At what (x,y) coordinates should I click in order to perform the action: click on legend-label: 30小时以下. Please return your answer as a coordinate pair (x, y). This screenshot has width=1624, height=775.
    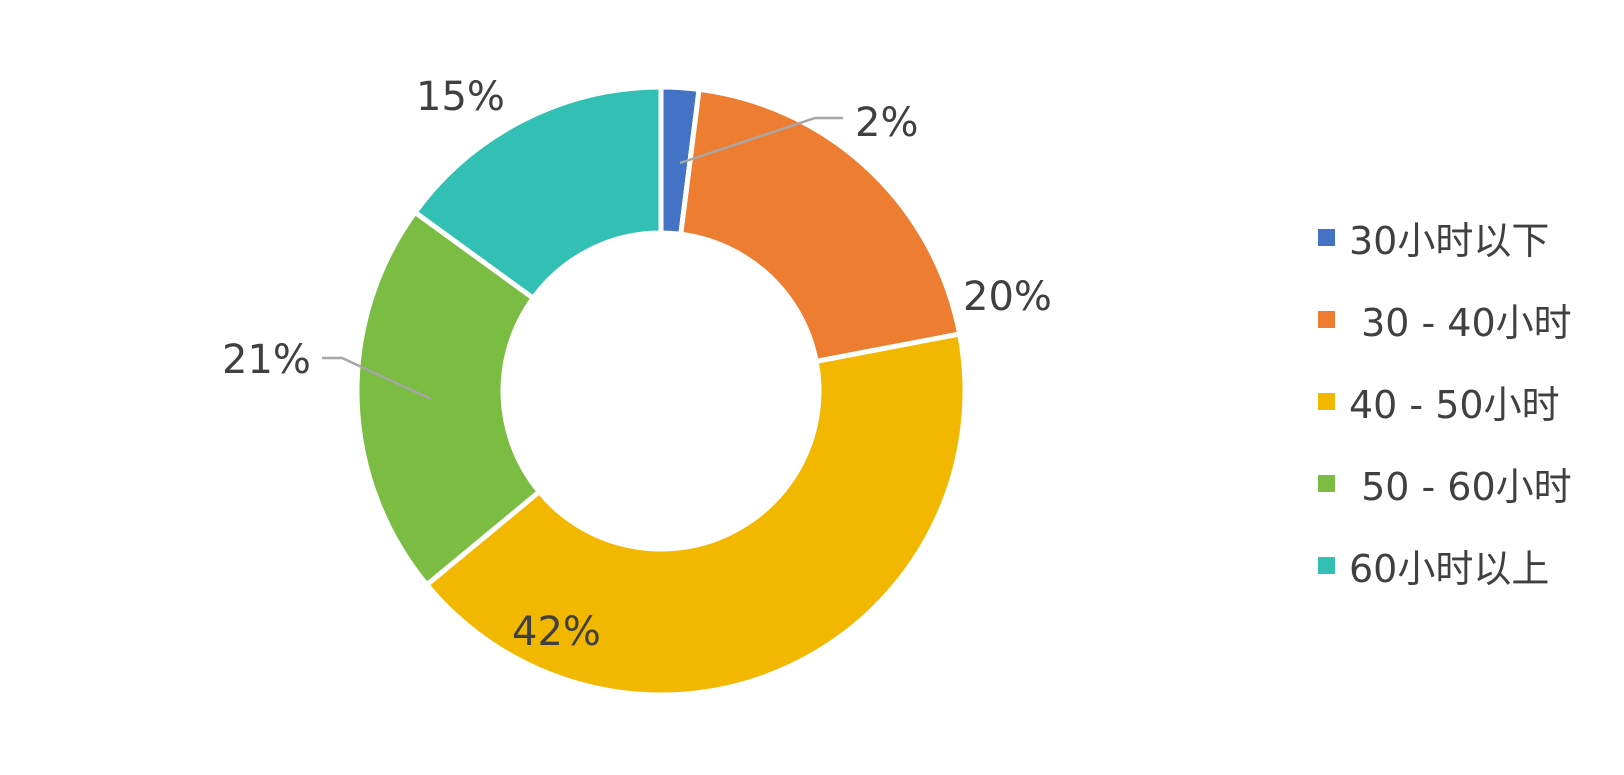
    Looking at the image, I should click on (1449, 240).